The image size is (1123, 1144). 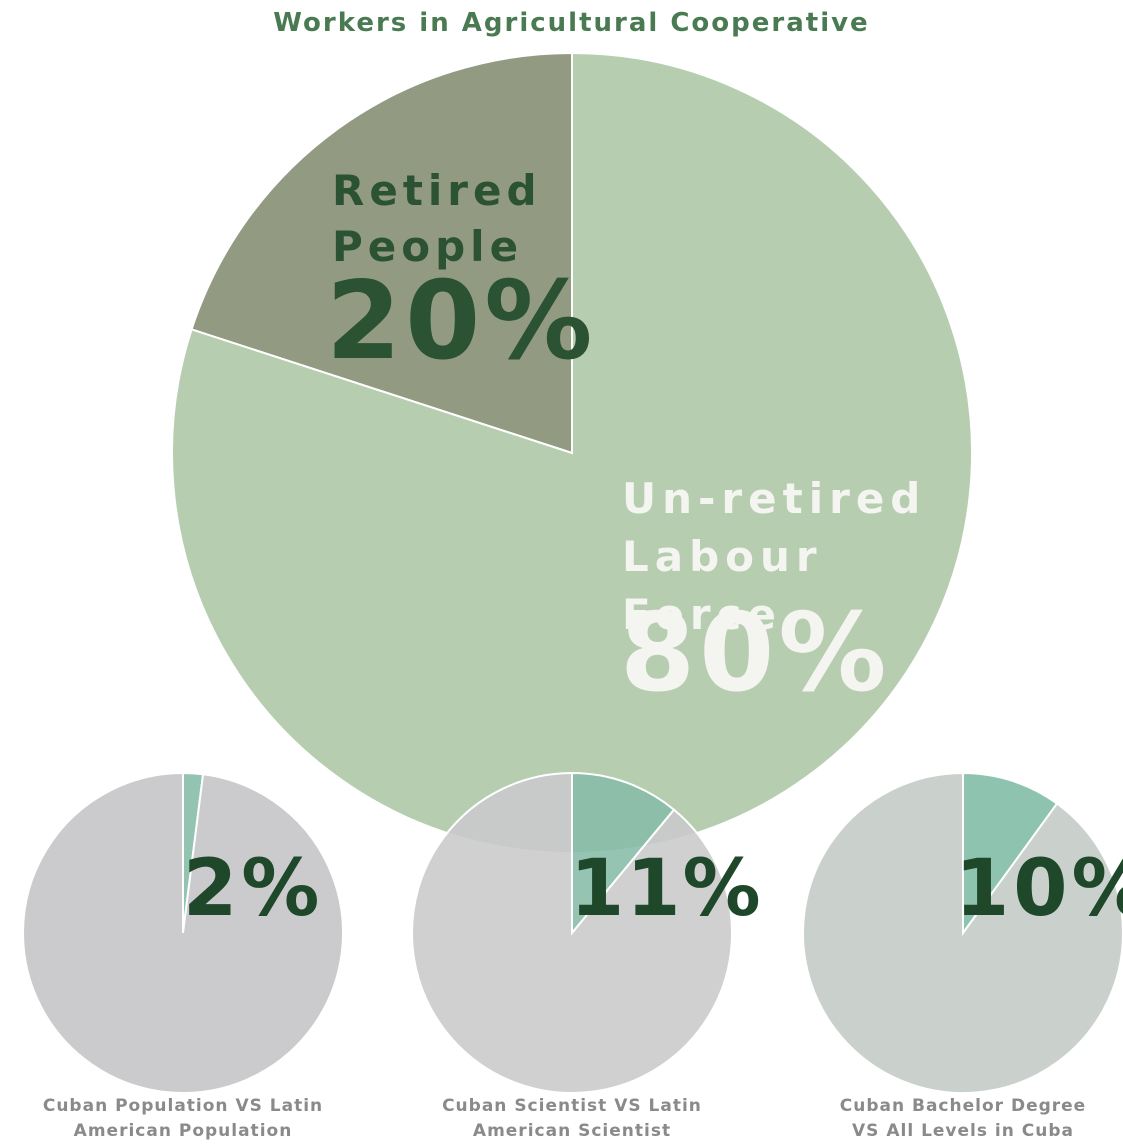 I want to click on slice-label: Un-retired Labour Force, so click(x=774, y=556).